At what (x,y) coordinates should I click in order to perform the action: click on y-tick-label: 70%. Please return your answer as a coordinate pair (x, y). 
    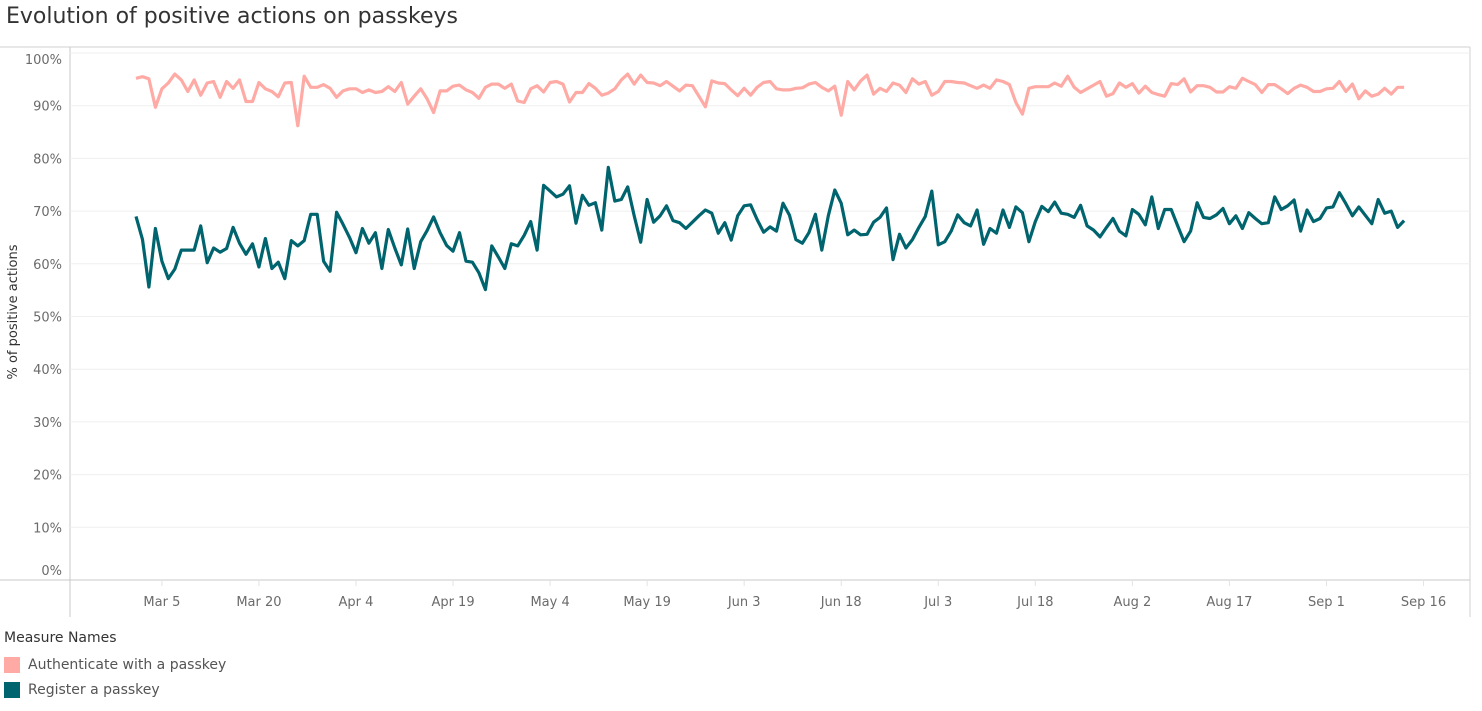
    Looking at the image, I should click on (47, 212).